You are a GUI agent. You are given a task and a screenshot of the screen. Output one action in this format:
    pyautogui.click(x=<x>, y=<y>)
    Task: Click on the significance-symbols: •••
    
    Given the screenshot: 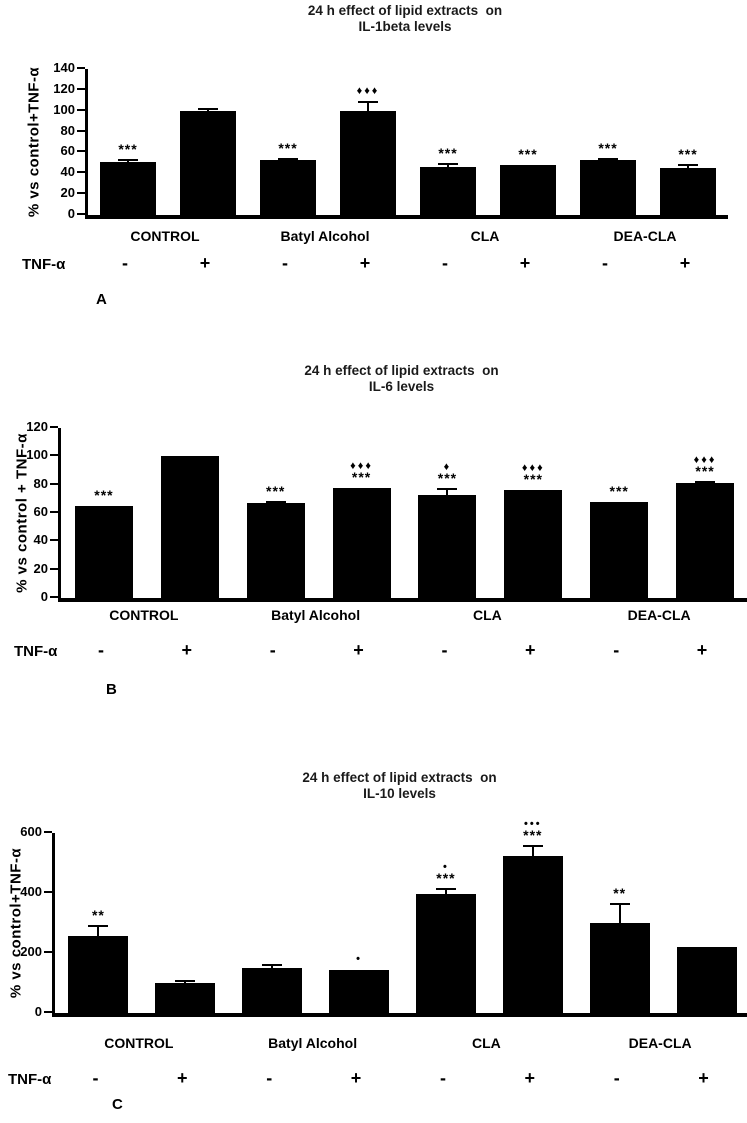 What is the action you would take?
    pyautogui.click(x=533, y=823)
    